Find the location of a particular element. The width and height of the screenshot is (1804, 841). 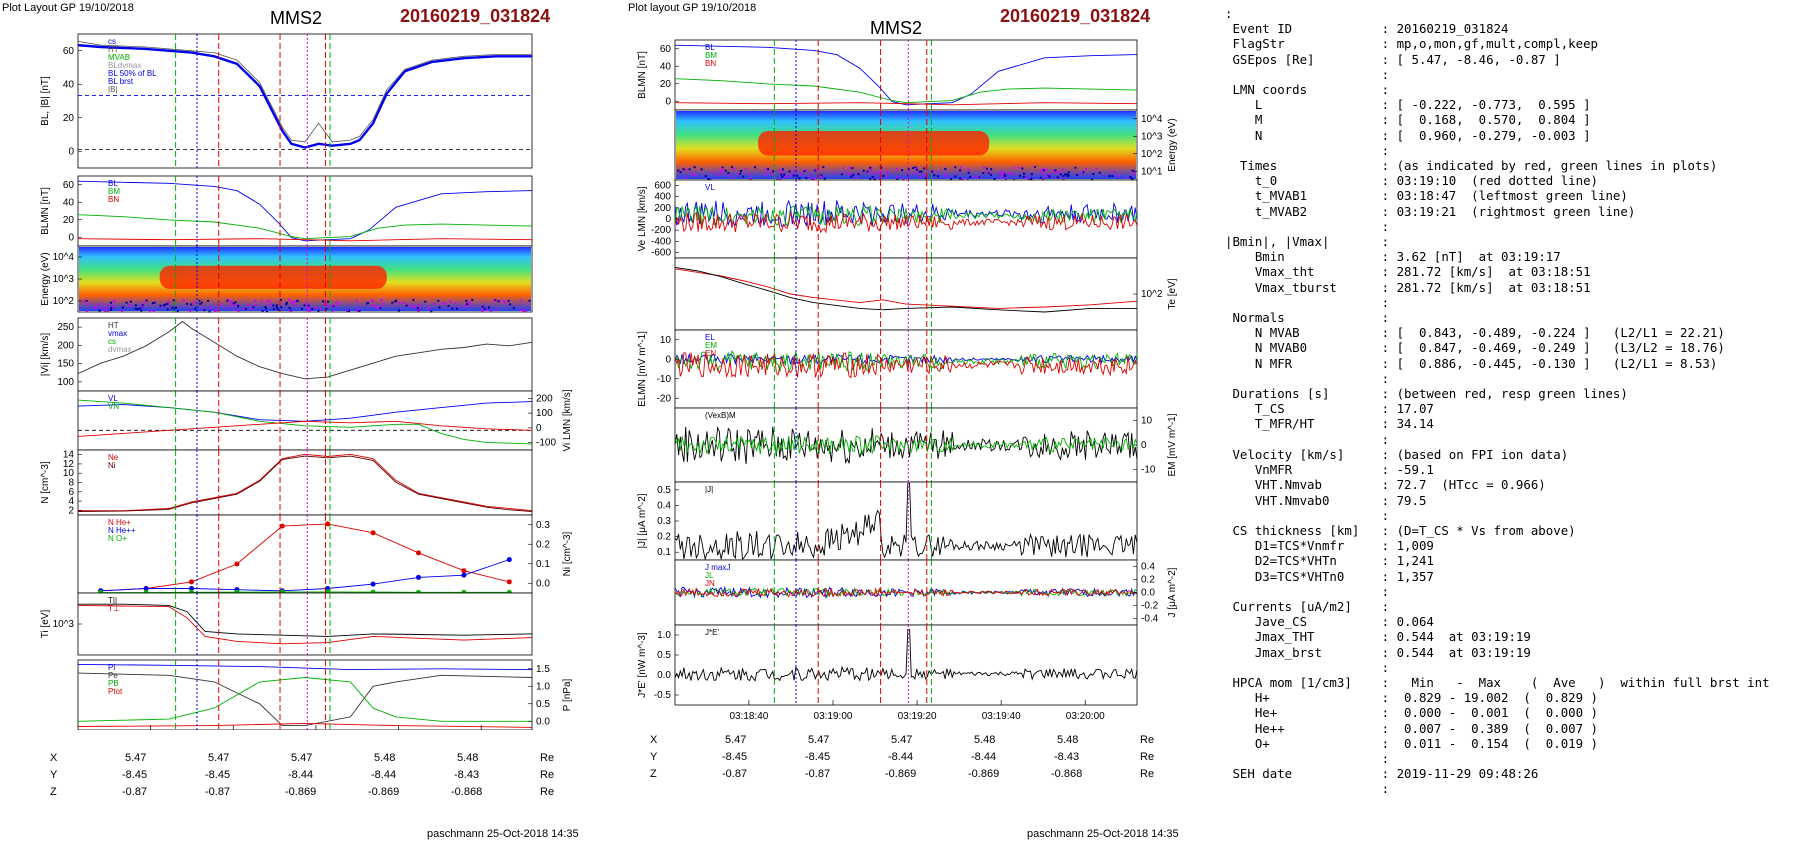

legend-entry: vmax is located at coordinates (117, 333).